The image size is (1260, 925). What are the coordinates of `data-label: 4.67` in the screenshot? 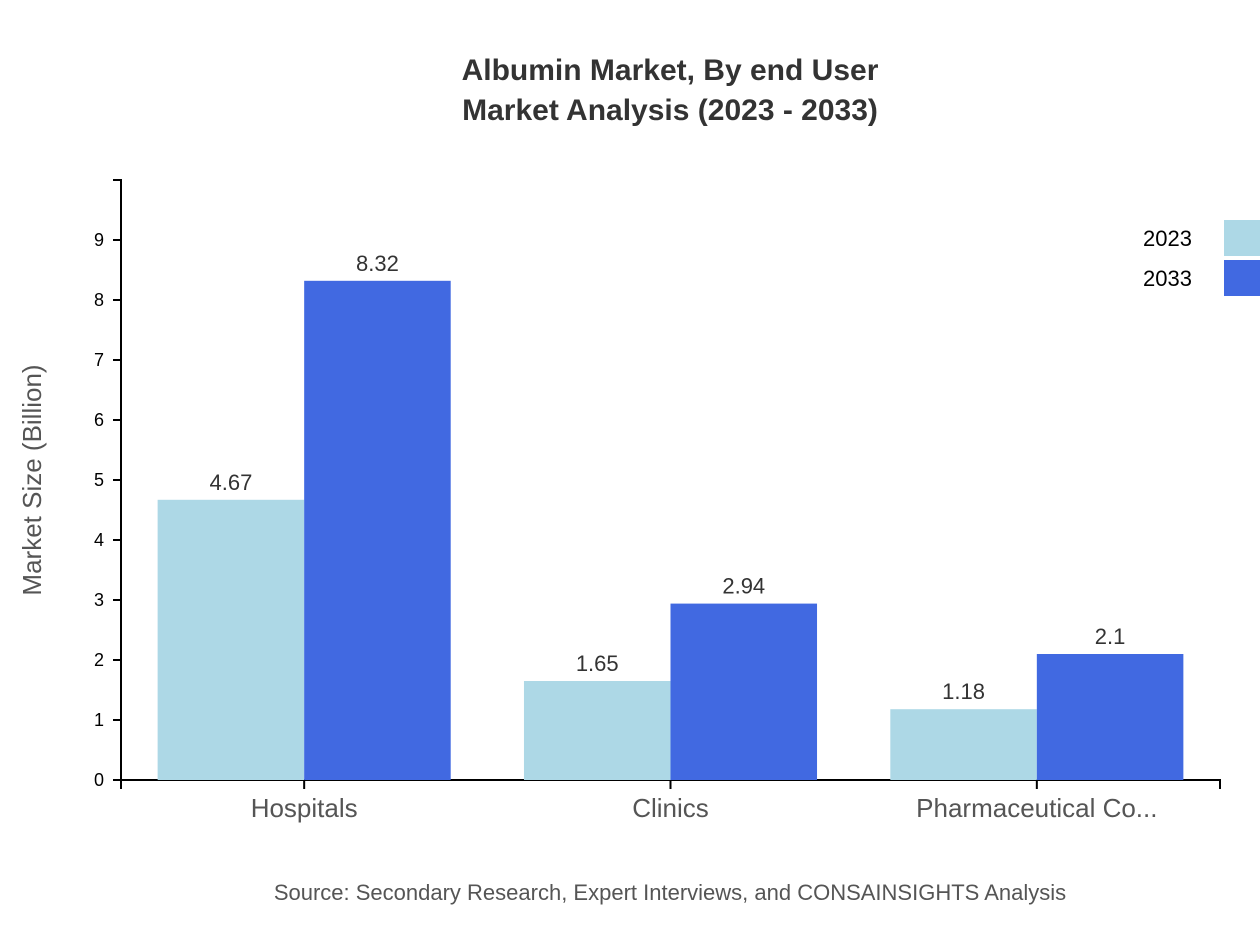 It's located at (230, 482).